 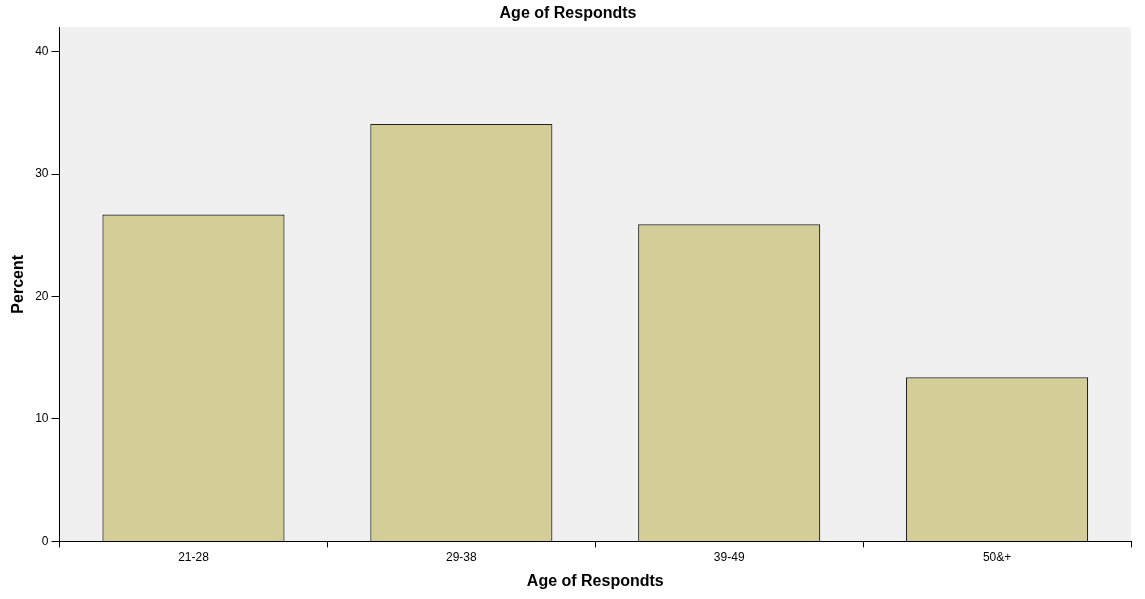 What do you see at coordinates (729, 556) in the screenshot?
I see `x-tick-label: 39-49` at bounding box center [729, 556].